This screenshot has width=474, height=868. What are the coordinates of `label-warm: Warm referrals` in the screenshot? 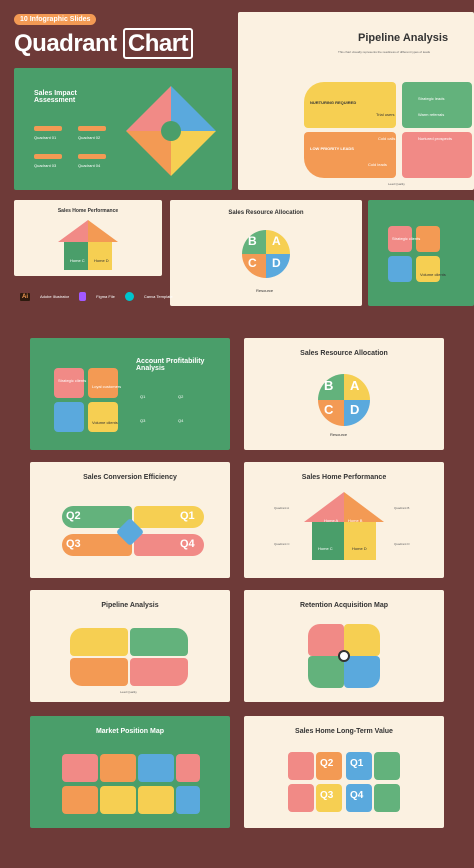 It's located at (431, 114).